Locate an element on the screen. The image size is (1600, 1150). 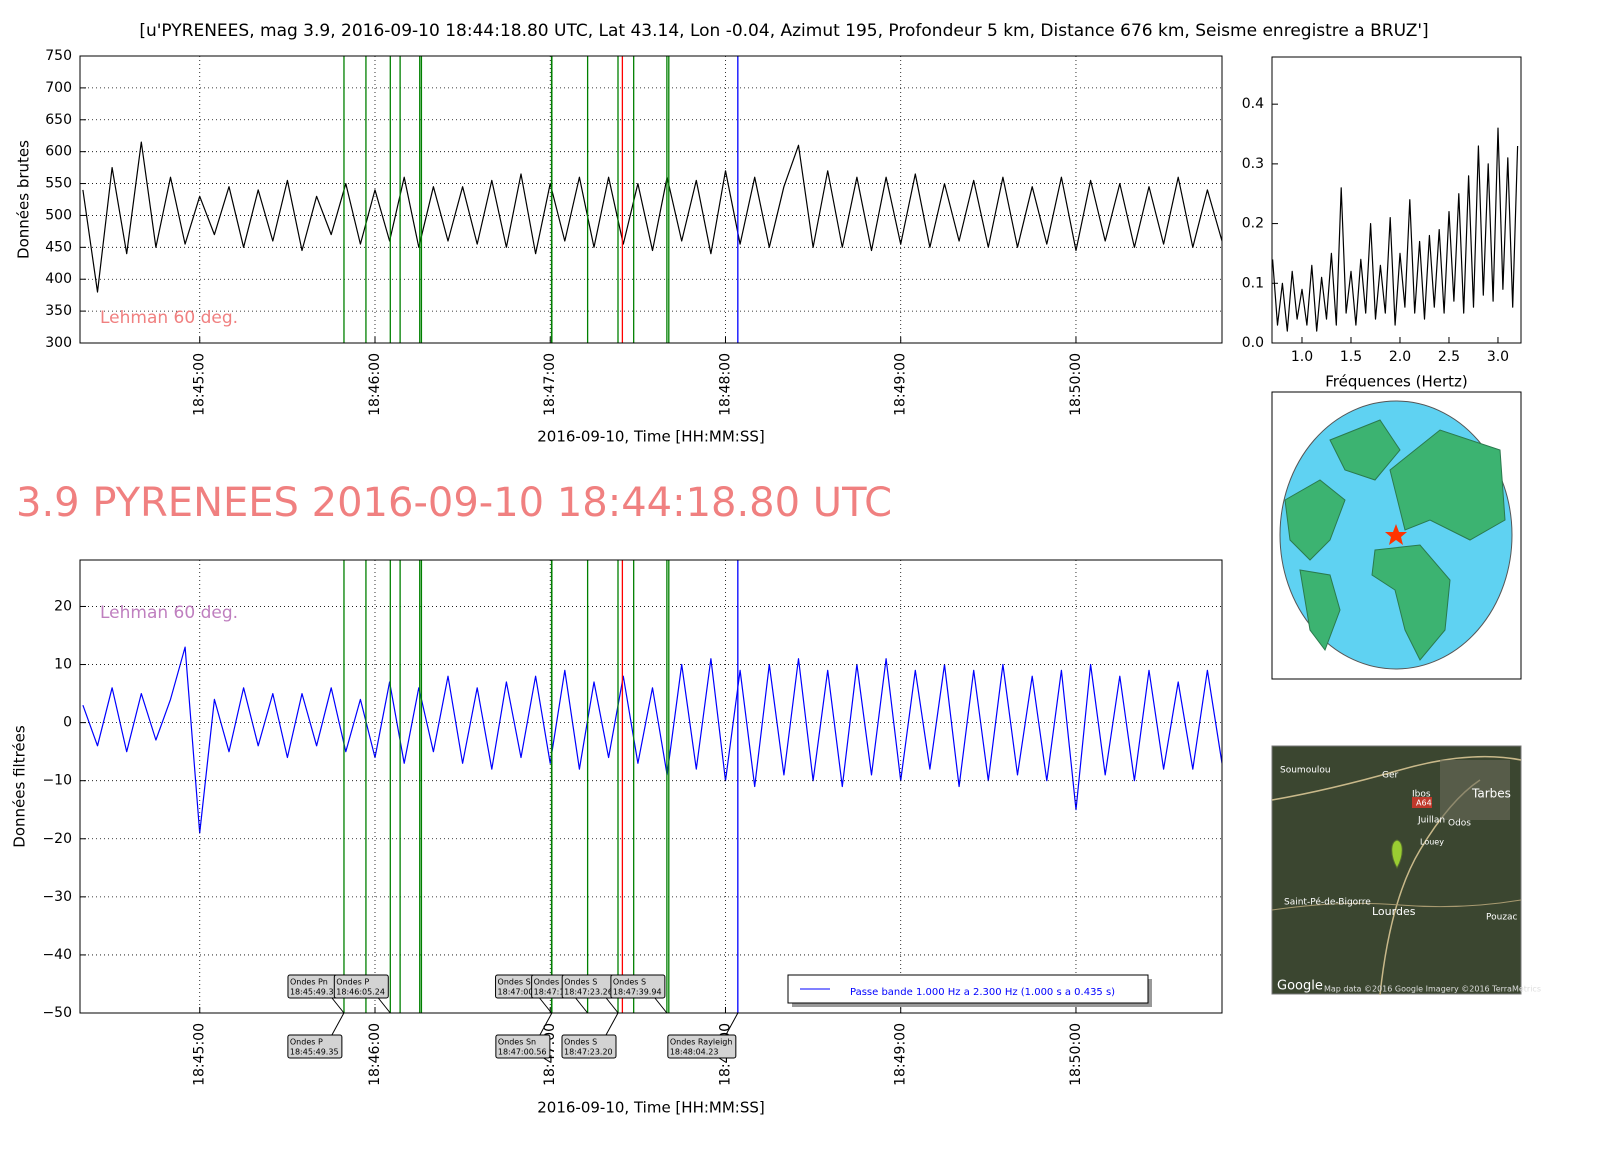
map-label: Ibos is located at coordinates (1421, 795).